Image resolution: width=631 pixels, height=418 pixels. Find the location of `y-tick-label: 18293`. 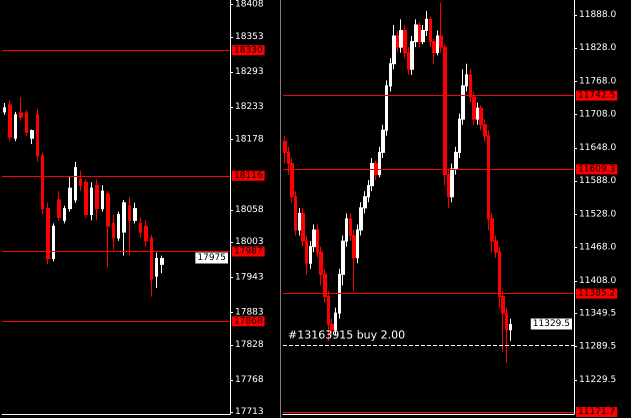

y-tick-label: 18293 is located at coordinates (249, 71).